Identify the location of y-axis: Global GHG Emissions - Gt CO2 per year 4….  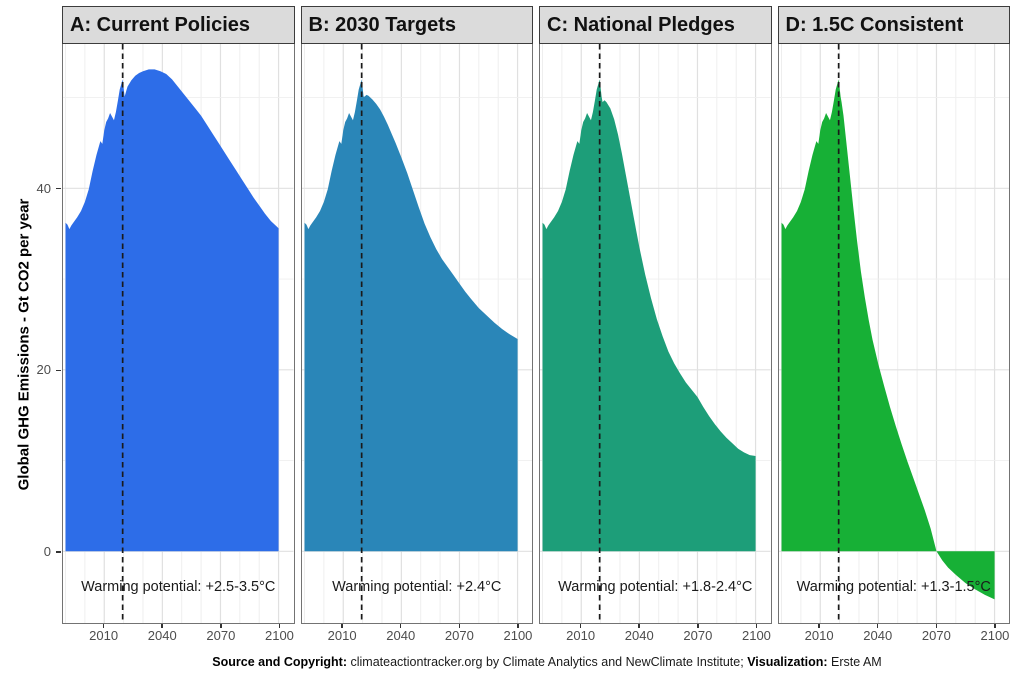
(31, 326).